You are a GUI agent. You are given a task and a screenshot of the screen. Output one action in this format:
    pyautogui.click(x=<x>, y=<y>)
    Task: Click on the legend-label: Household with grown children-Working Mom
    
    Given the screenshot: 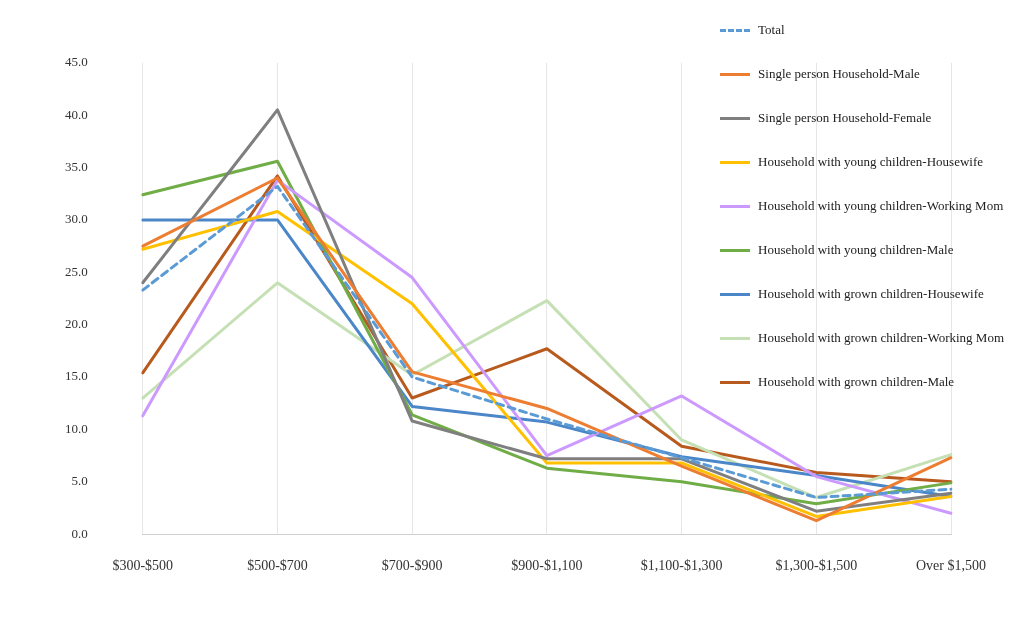 What is the action you would take?
    pyautogui.click(x=881, y=338)
    